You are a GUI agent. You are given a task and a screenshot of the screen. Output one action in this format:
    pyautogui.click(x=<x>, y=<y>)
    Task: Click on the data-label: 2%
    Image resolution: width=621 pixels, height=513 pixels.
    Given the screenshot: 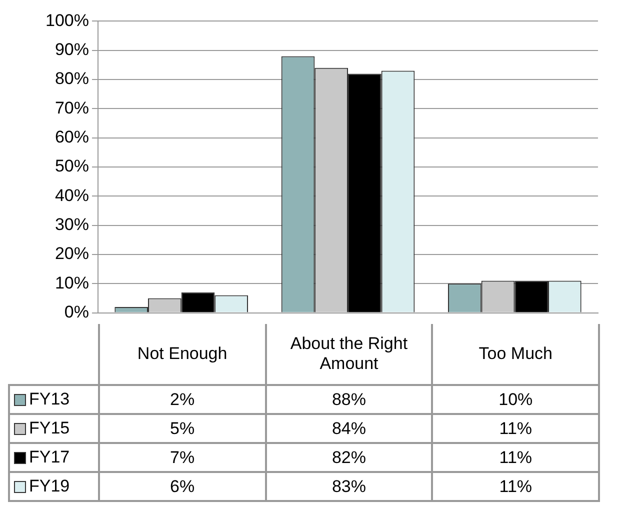 What is the action you would take?
    pyautogui.click(x=182, y=399)
    